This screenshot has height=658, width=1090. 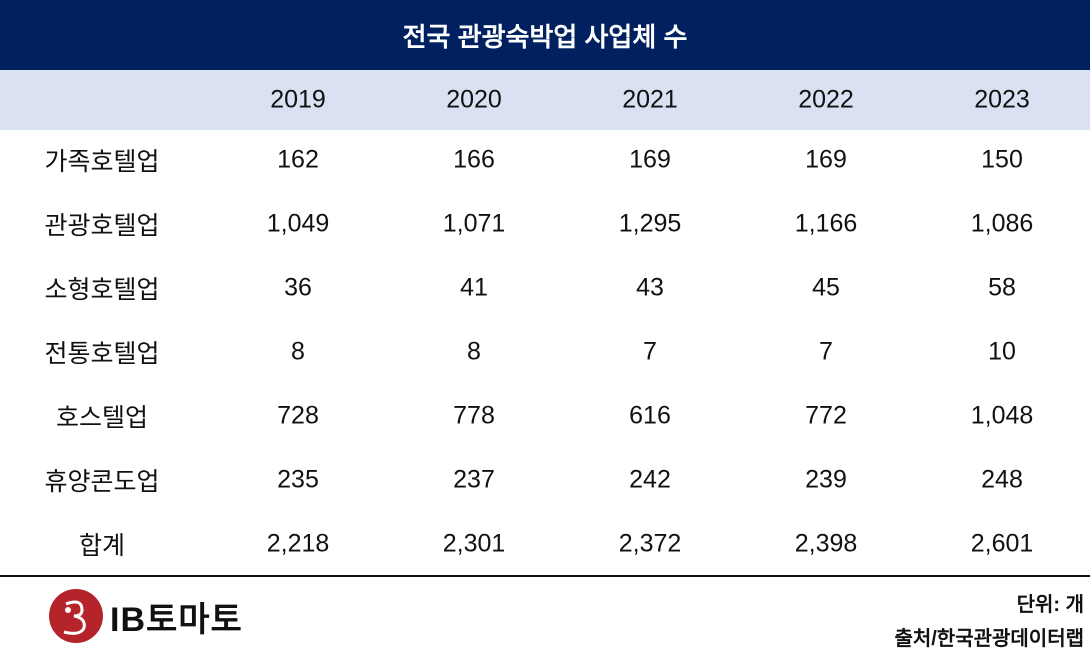 What do you see at coordinates (1002, 479) in the screenshot?
I see `table-cell: 248` at bounding box center [1002, 479].